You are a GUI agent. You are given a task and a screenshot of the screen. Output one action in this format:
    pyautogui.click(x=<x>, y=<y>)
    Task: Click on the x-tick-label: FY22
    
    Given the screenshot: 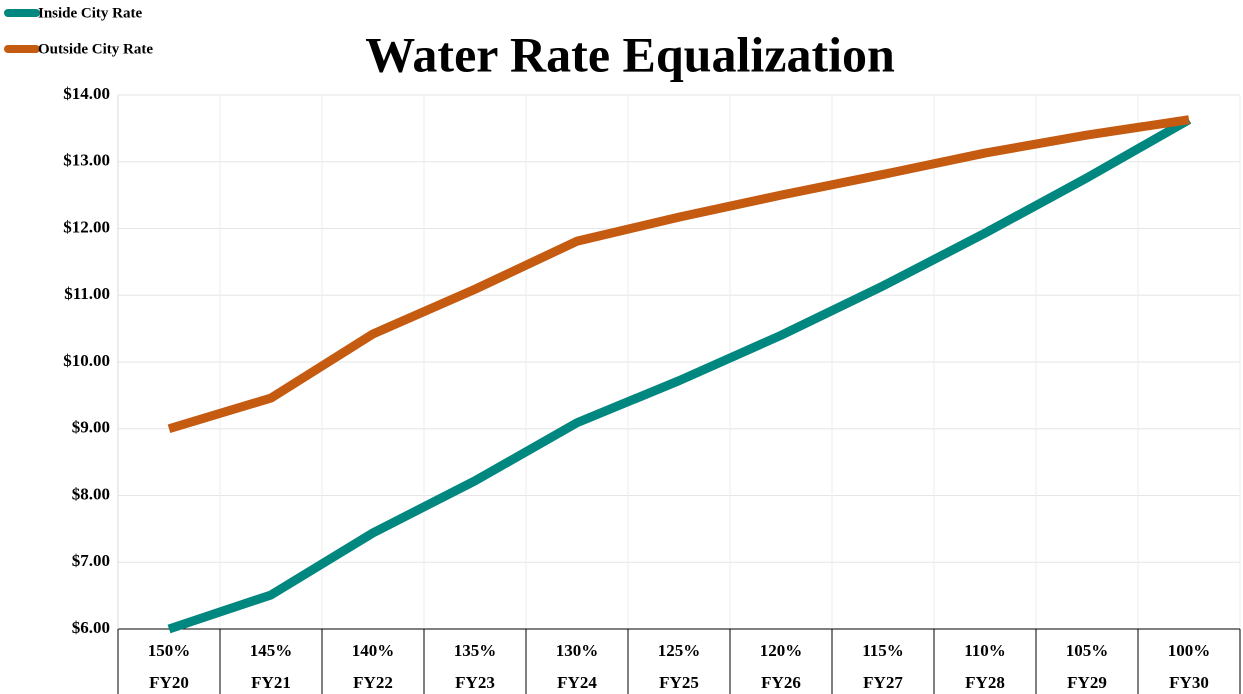 What is the action you would take?
    pyautogui.click(x=373, y=682)
    